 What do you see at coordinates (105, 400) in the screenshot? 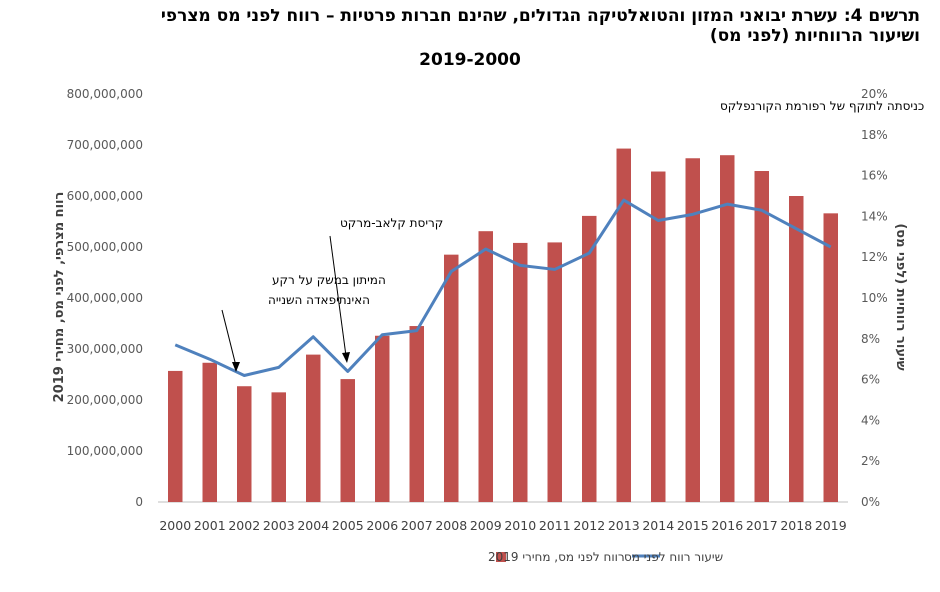
I see `left-tick-label: 200,000,000` at bounding box center [105, 400].